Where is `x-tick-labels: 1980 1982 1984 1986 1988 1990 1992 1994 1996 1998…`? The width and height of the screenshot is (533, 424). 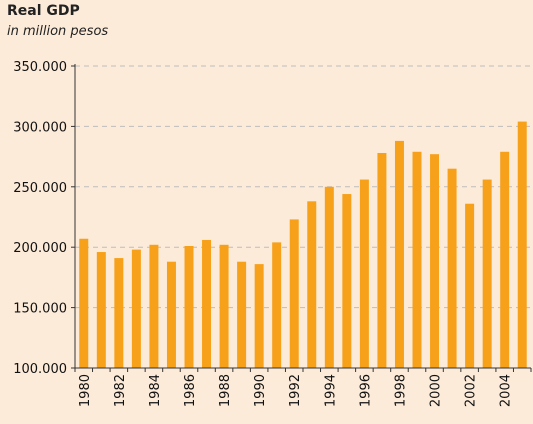 x-tick-labels: 1980 1982 1984 1986 1988 1990 1992 1994 1996 1998… is located at coordinates (296, 390).